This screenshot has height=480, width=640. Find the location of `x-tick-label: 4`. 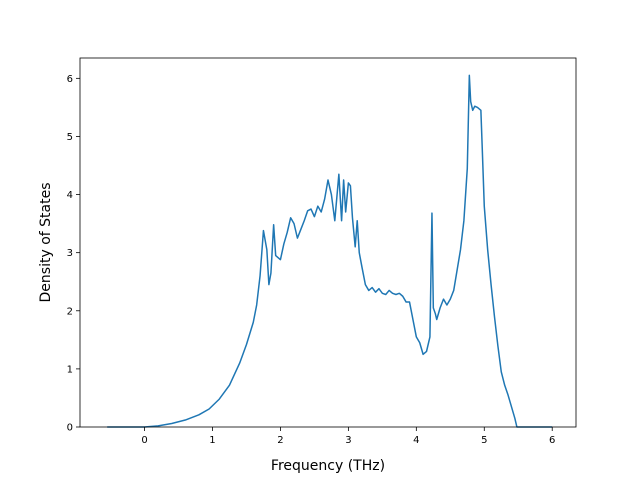

x-tick-label: 4 is located at coordinates (416, 440).